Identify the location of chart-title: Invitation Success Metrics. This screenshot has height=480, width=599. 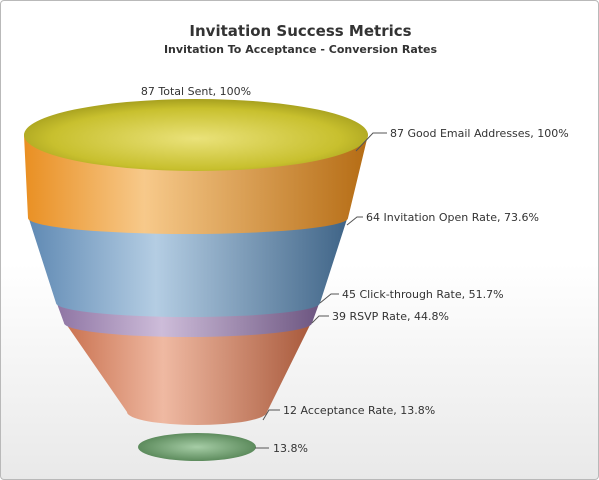
(300, 31).